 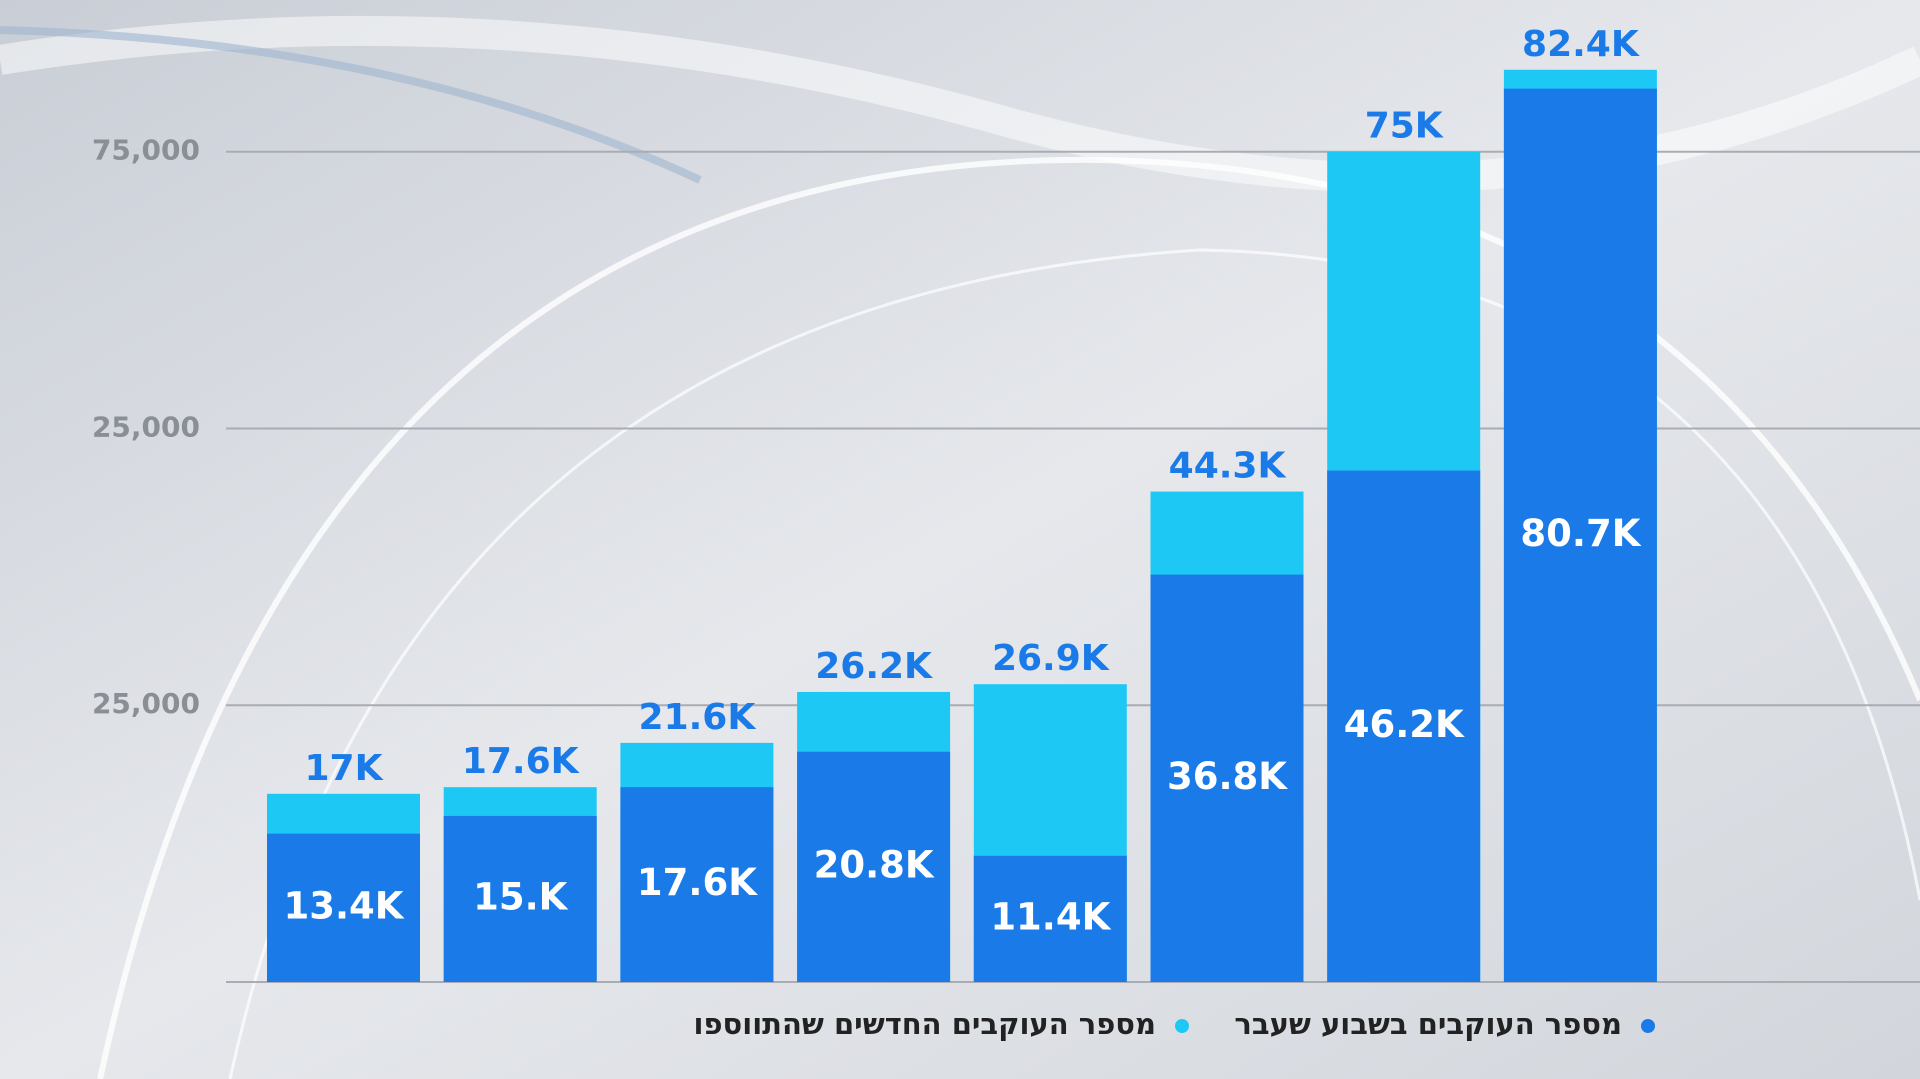 I want to click on legend-label: מספר העוקבים בשבוע שעבר, so click(x=1428, y=1024).